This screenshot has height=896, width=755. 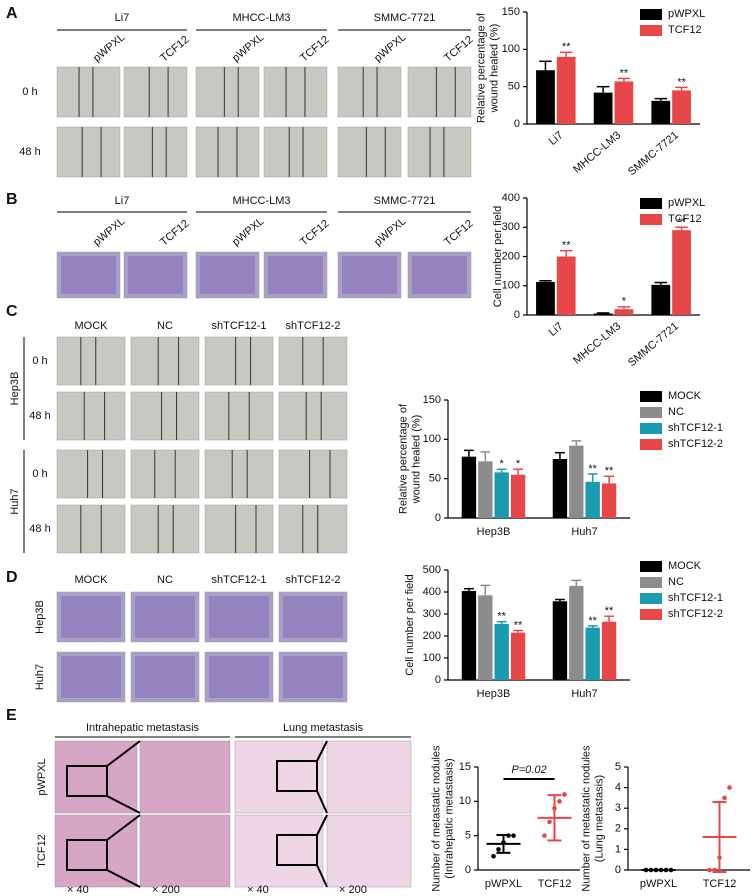 What do you see at coordinates (556, 329) in the screenshot?
I see `x-tick-label: Li7` at bounding box center [556, 329].